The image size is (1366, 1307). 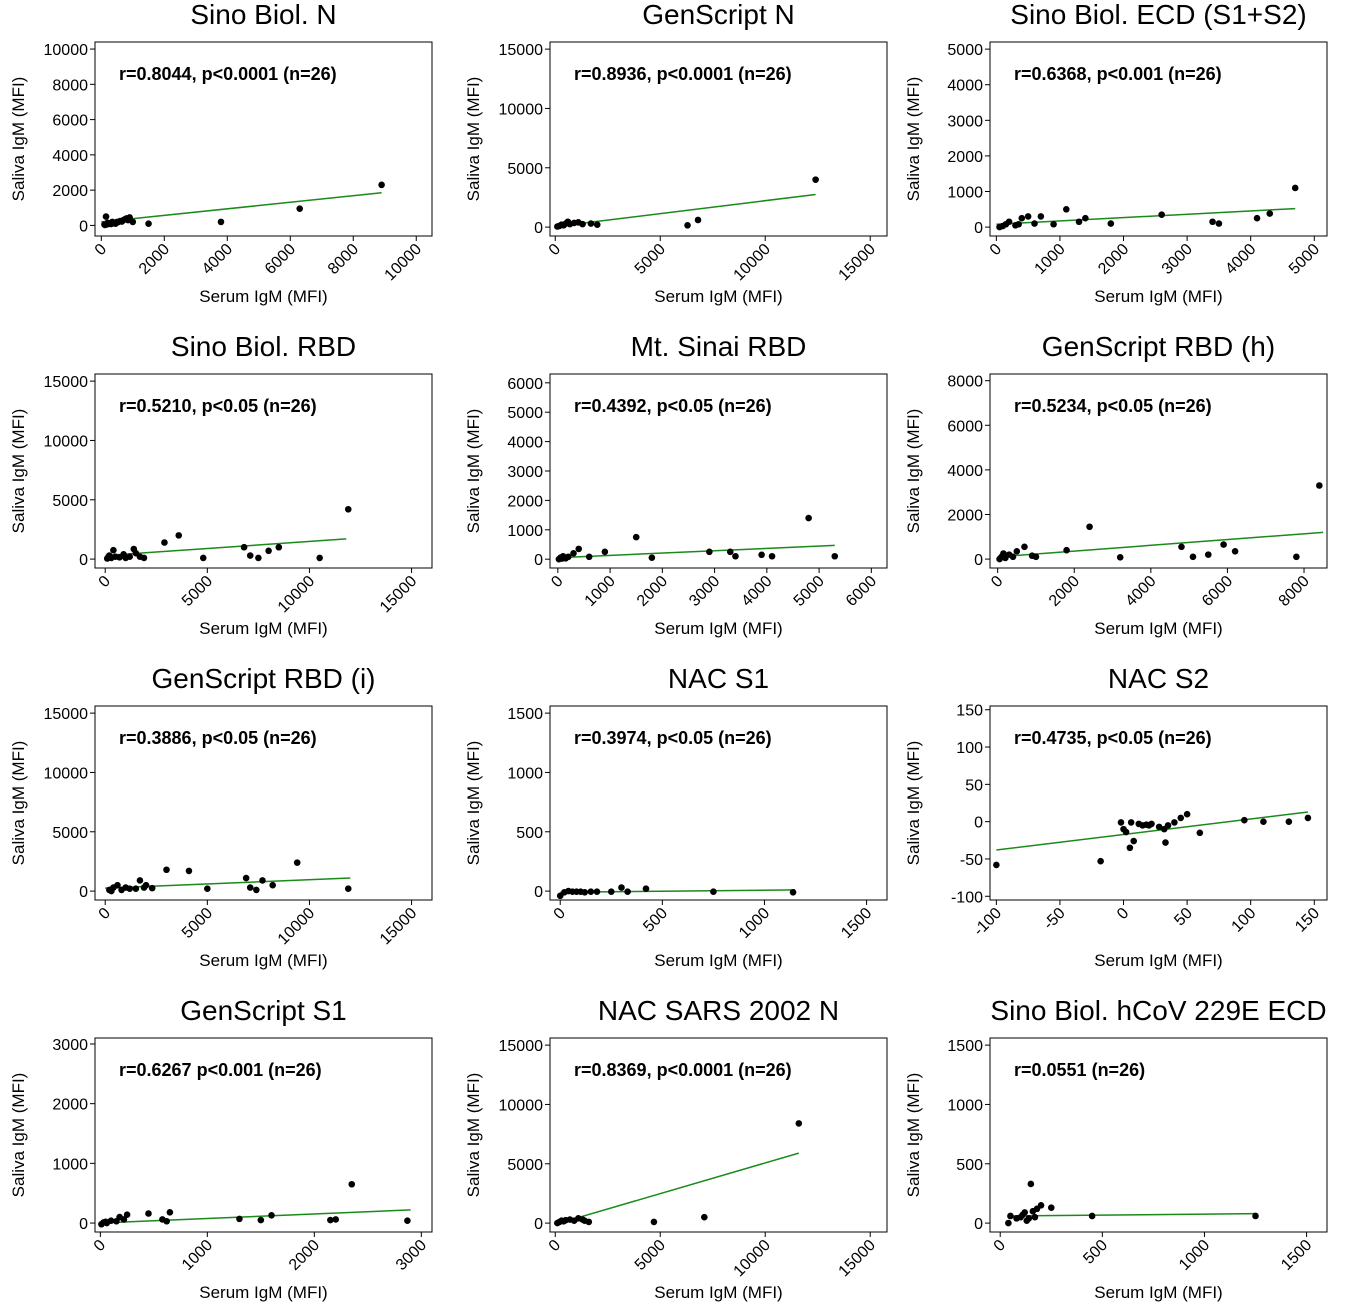 I want to click on y-tick-label: 150, so click(x=969, y=711).